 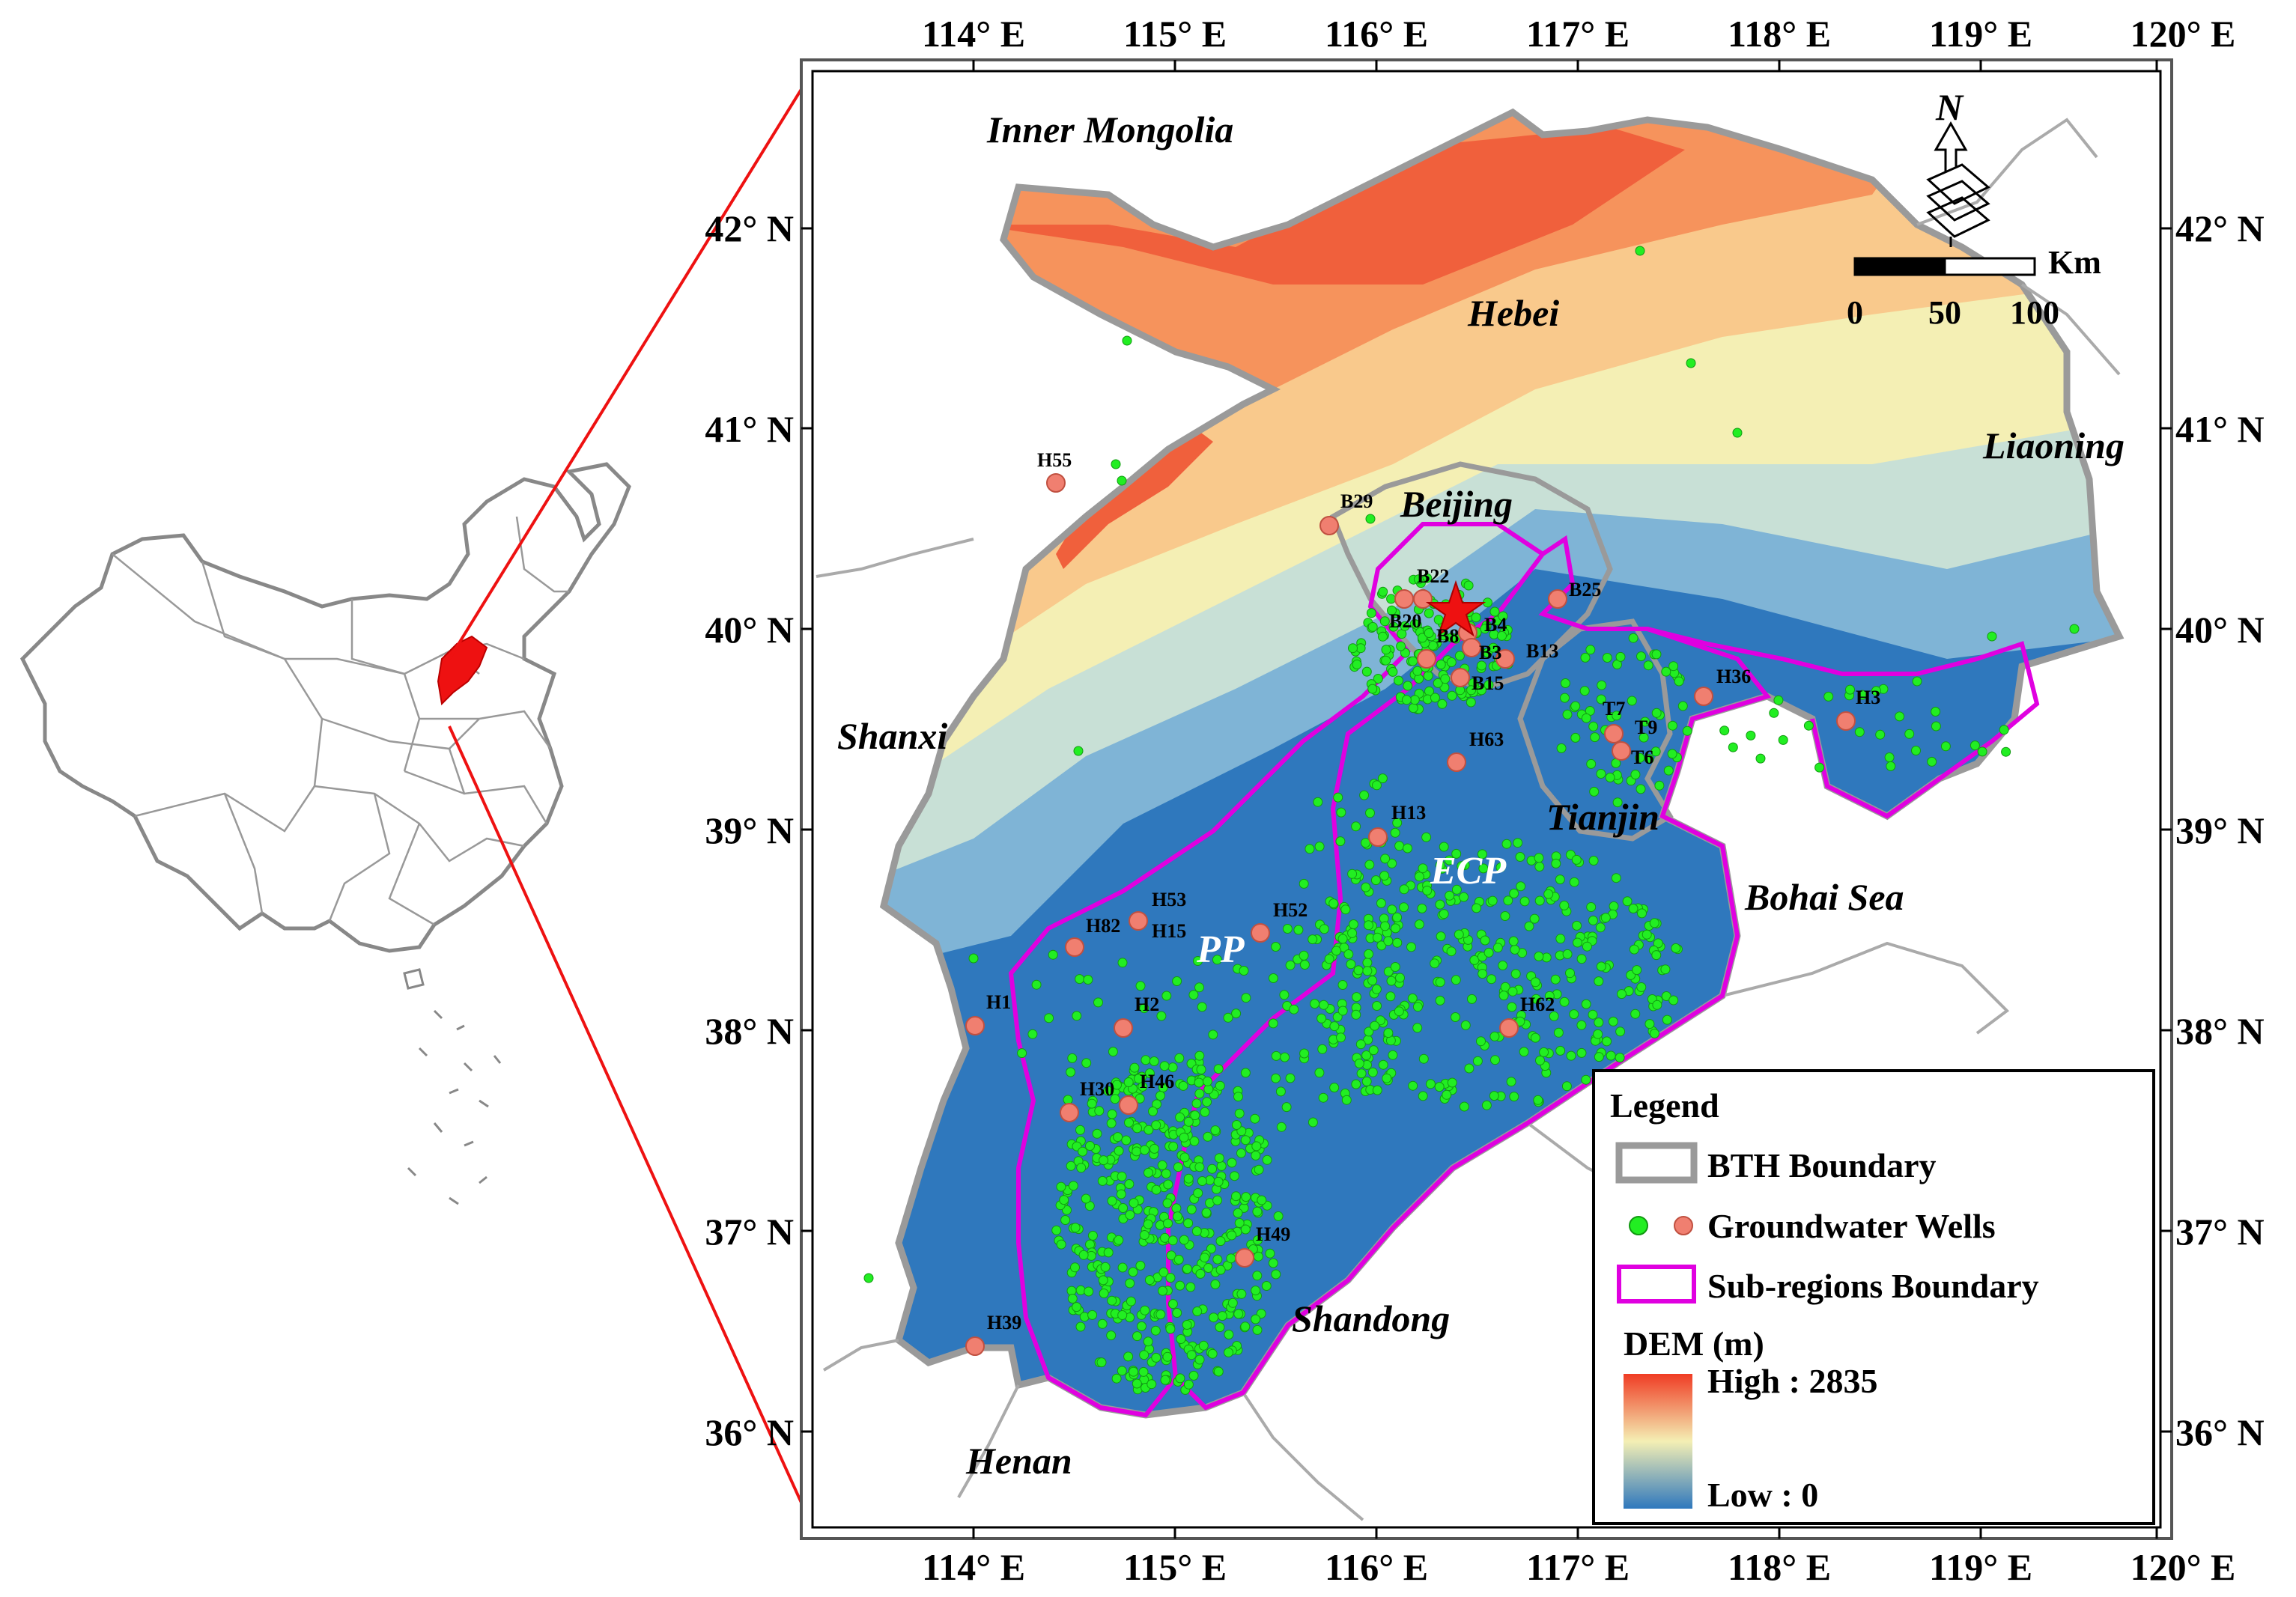 What do you see at coordinates (1069, 1112) in the screenshot?
I see `well-h30` at bounding box center [1069, 1112].